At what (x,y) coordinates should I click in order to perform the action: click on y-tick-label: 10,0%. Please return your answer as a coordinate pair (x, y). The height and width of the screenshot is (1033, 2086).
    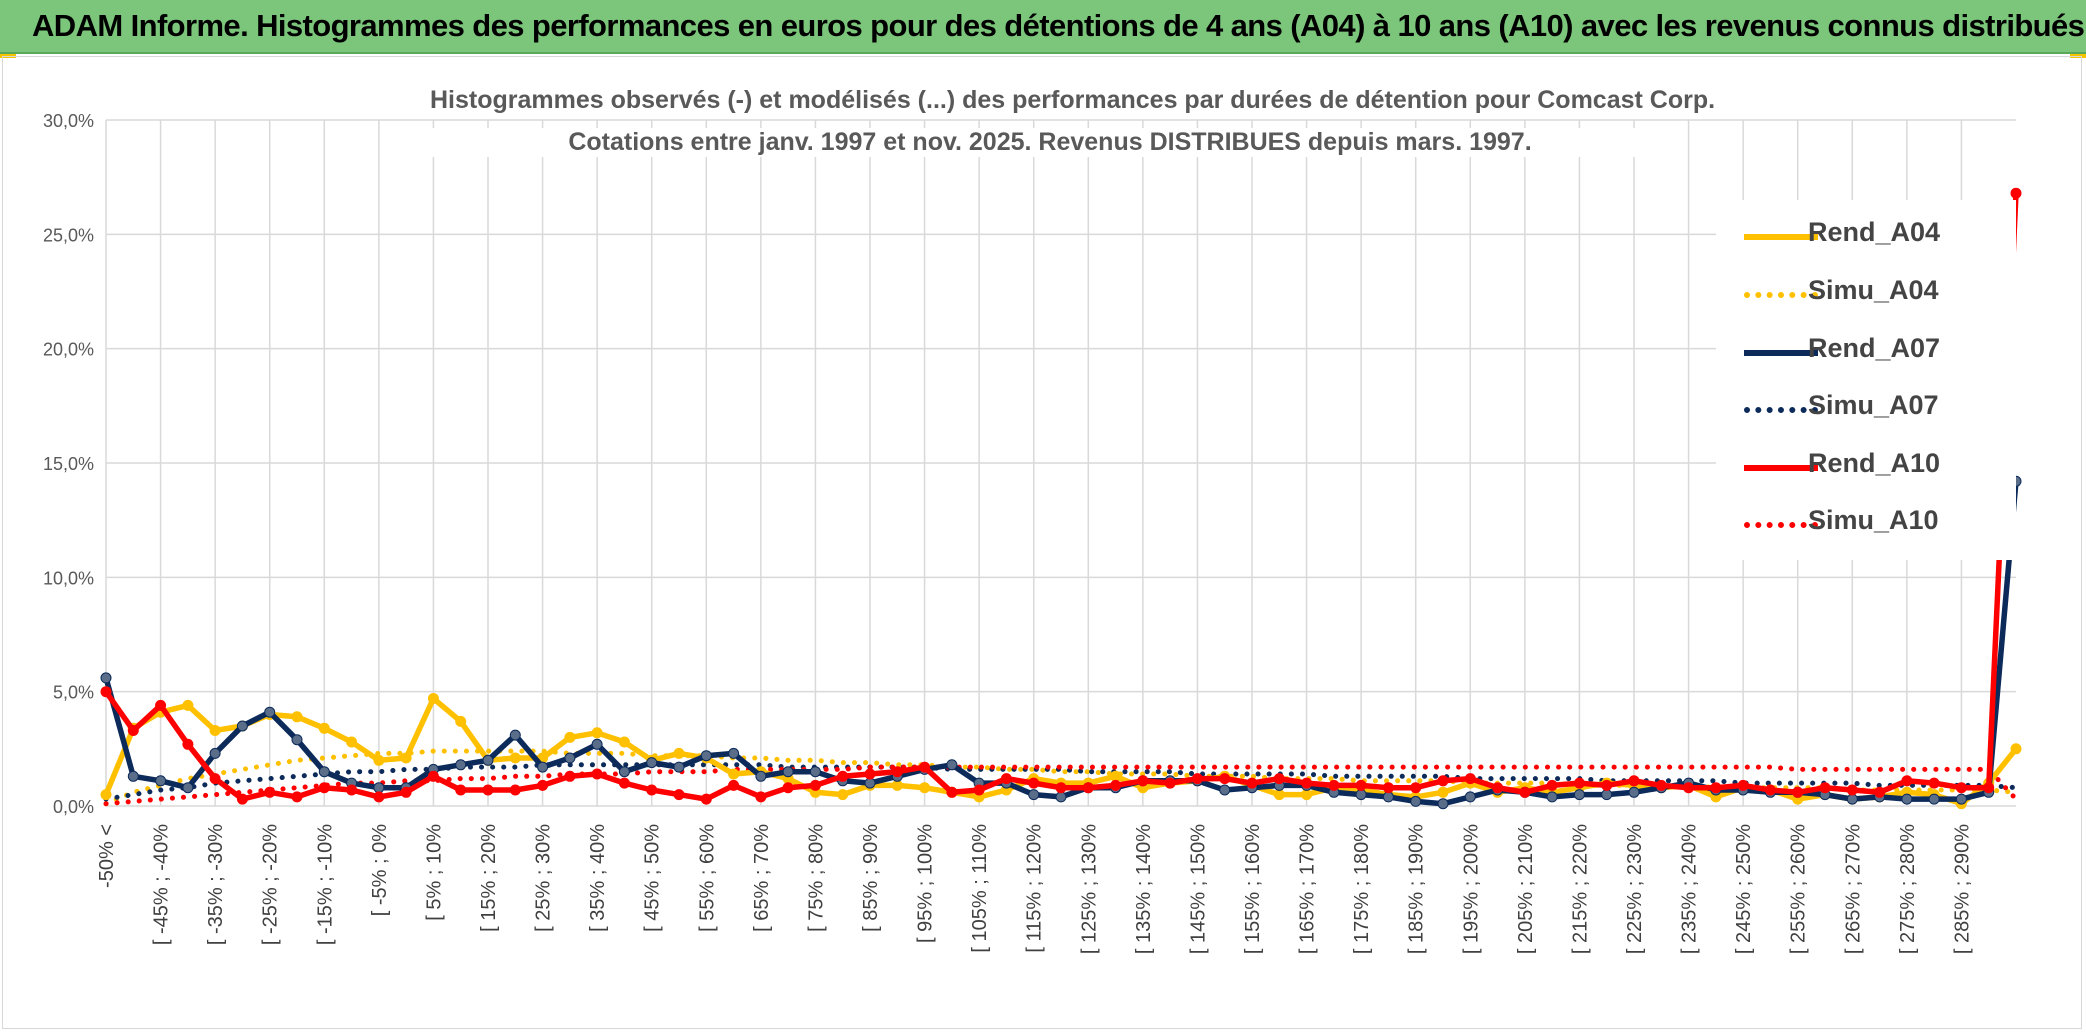
    Looking at the image, I should click on (68, 578).